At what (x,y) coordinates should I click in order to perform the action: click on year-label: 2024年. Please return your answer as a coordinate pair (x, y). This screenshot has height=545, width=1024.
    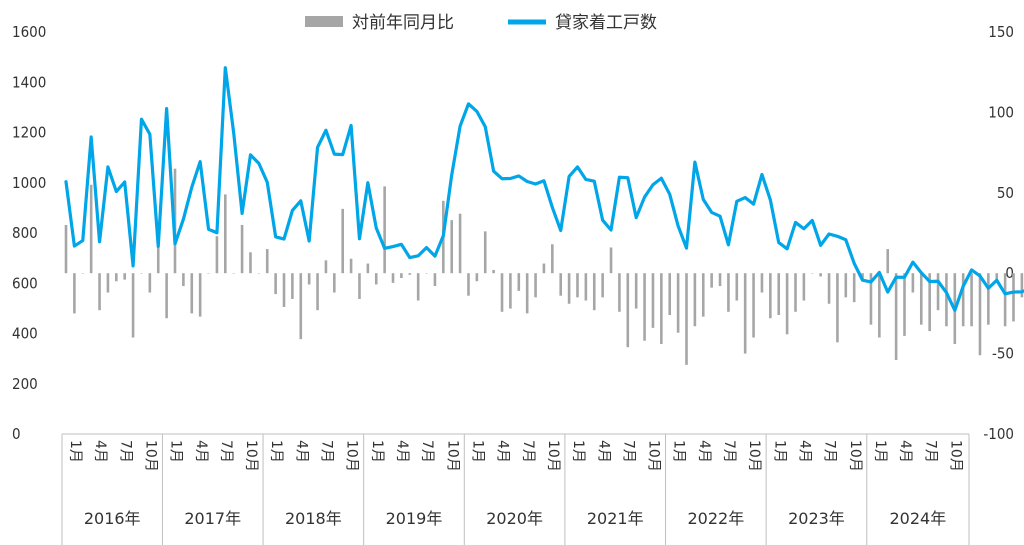
    Looking at the image, I should click on (918, 518).